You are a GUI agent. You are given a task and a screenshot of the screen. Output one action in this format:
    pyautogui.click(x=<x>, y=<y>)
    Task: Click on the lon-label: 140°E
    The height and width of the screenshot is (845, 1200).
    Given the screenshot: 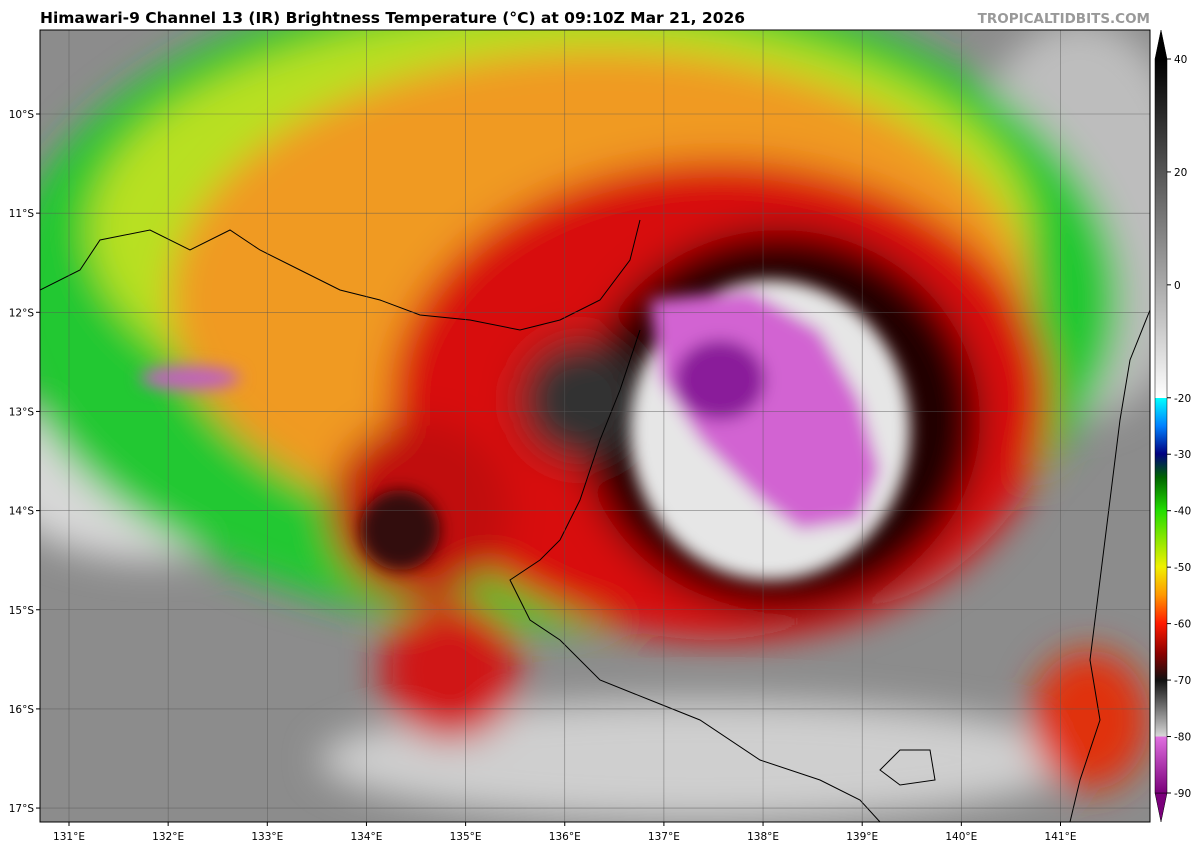 What is the action you would take?
    pyautogui.click(x=961, y=837)
    